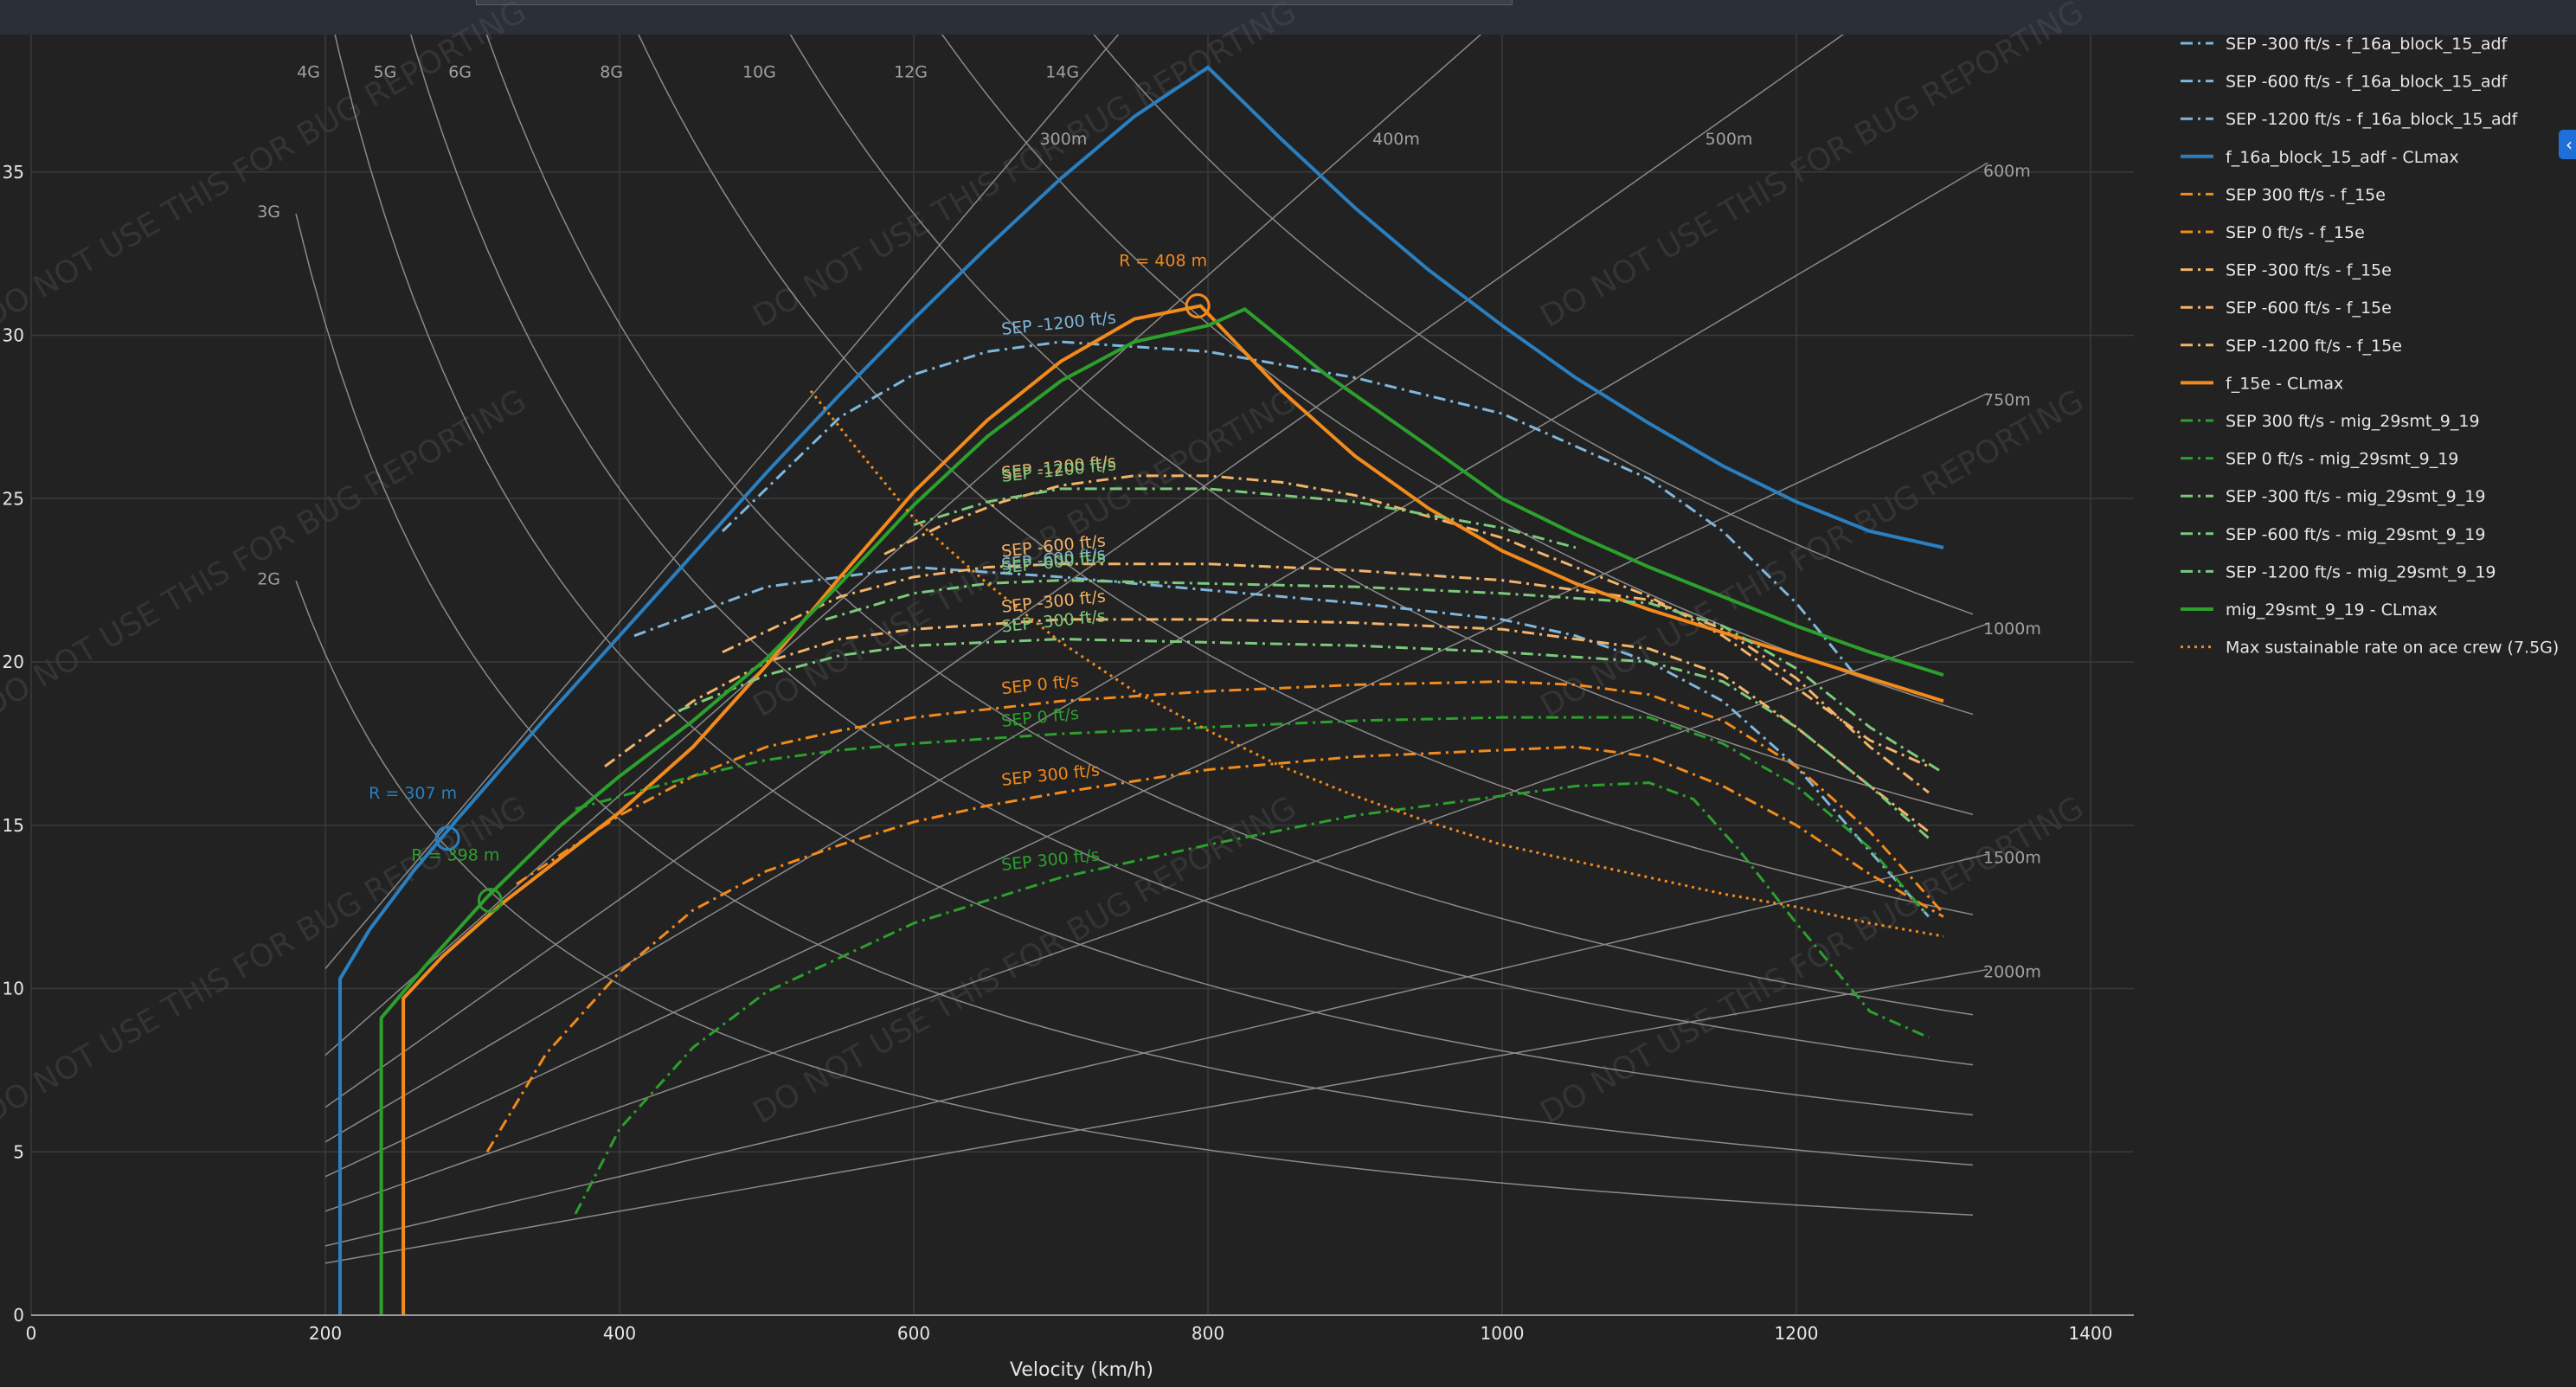  What do you see at coordinates (1730, 139) in the screenshot?
I see `radius-line-label: 500m` at bounding box center [1730, 139].